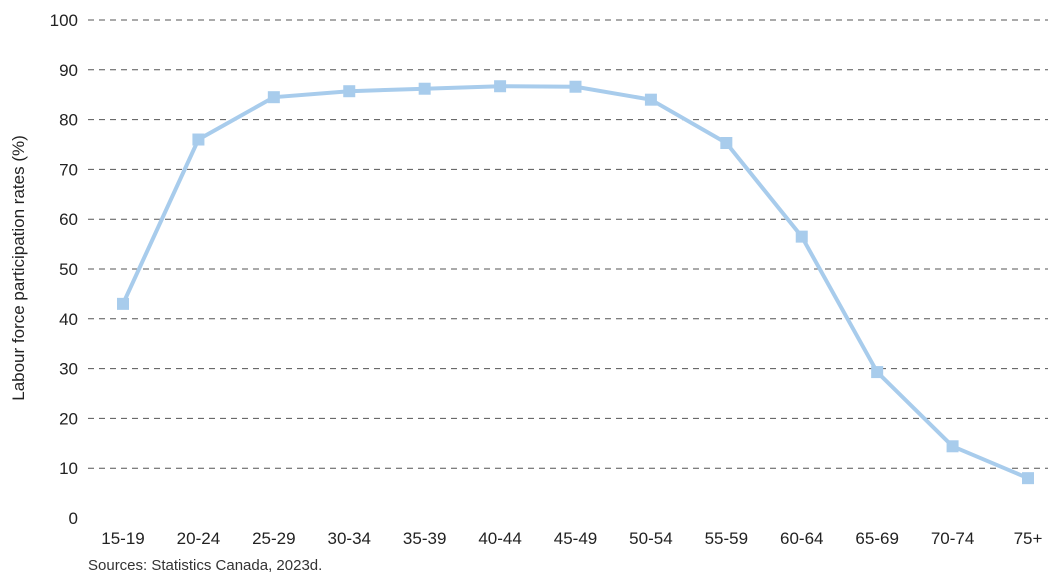 The height and width of the screenshot is (578, 1060). What do you see at coordinates (68, 269) in the screenshot?
I see `y-tick-label: 50` at bounding box center [68, 269].